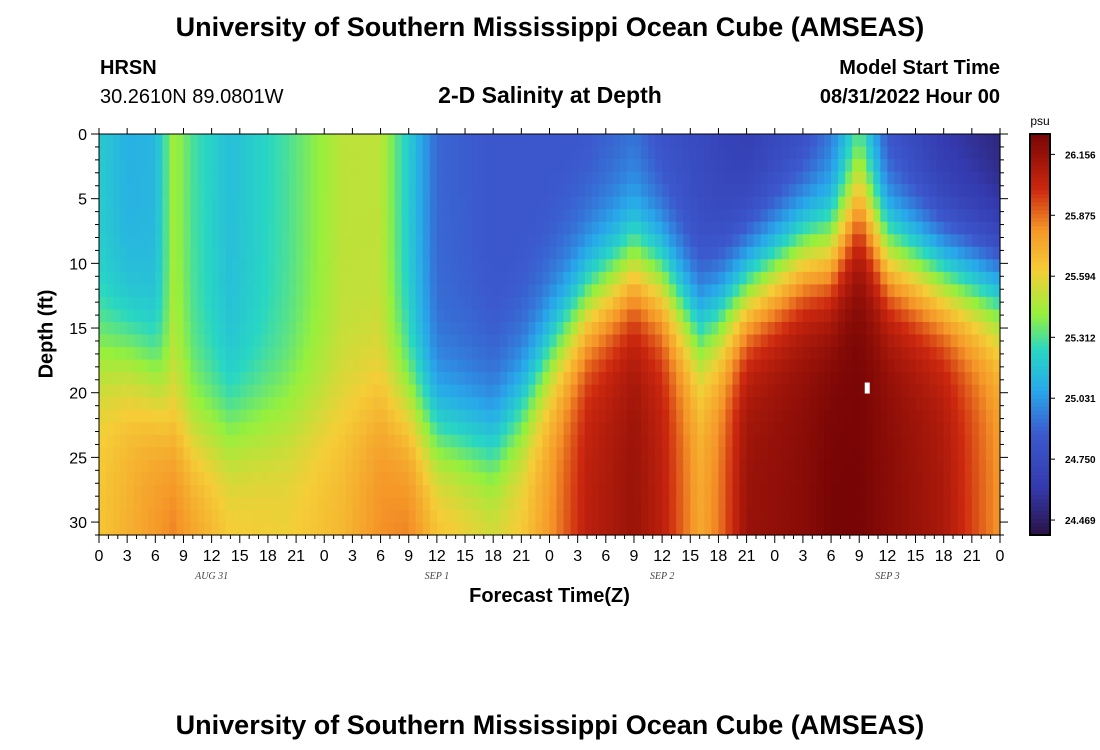 The image size is (1100, 750). Describe the element at coordinates (909, 97) in the screenshot. I see `model-start-value: 08/31/2022 Hour 00` at that location.